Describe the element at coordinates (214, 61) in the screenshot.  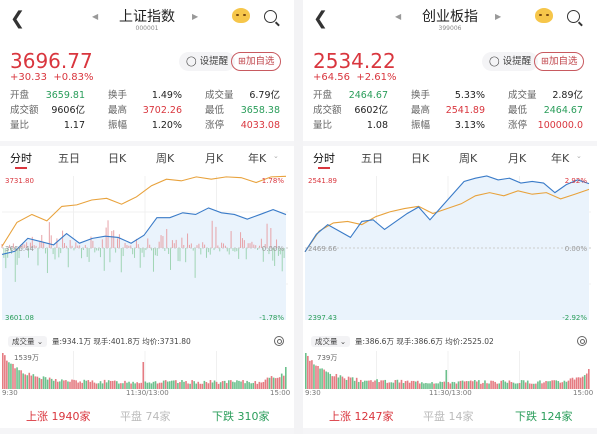
I see `set-alert-label: 设提醒` at that location.